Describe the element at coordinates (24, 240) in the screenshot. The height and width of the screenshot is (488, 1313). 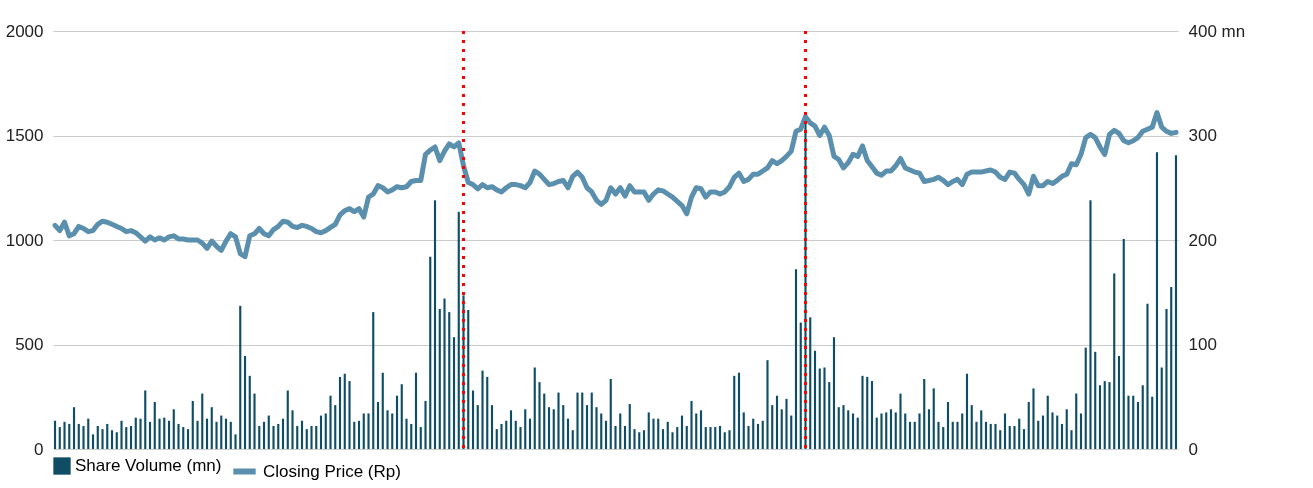
I see `y-tick-label: 1000` at that location.